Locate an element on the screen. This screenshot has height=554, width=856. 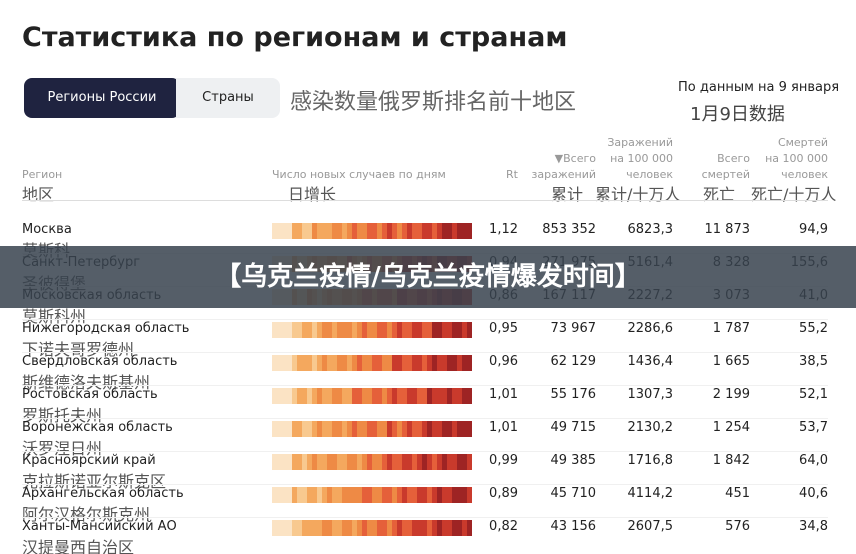
divider is located at coordinates (425, 200).